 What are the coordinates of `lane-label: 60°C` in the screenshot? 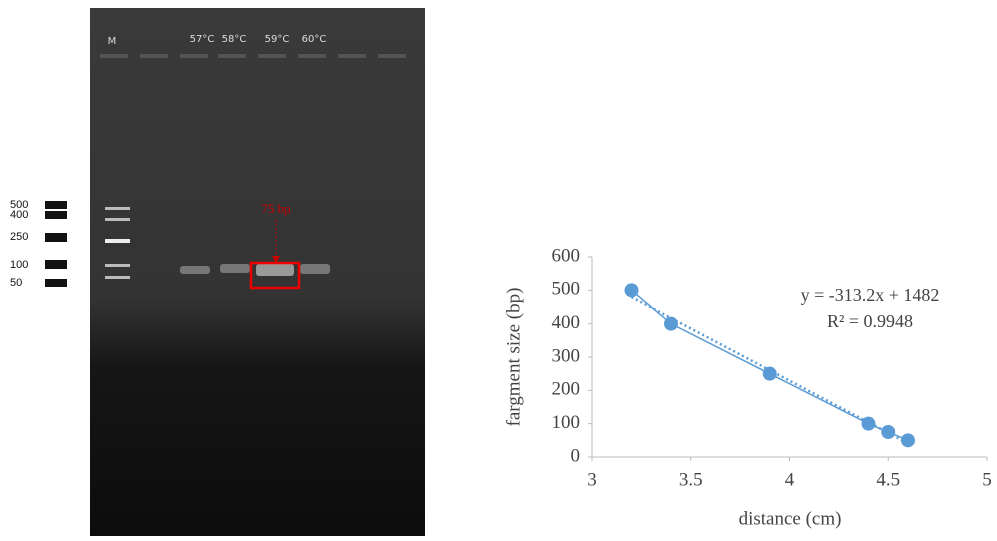 It's located at (314, 39).